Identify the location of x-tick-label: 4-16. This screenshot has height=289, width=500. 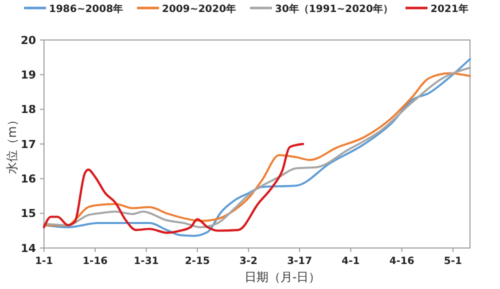
(401, 261).